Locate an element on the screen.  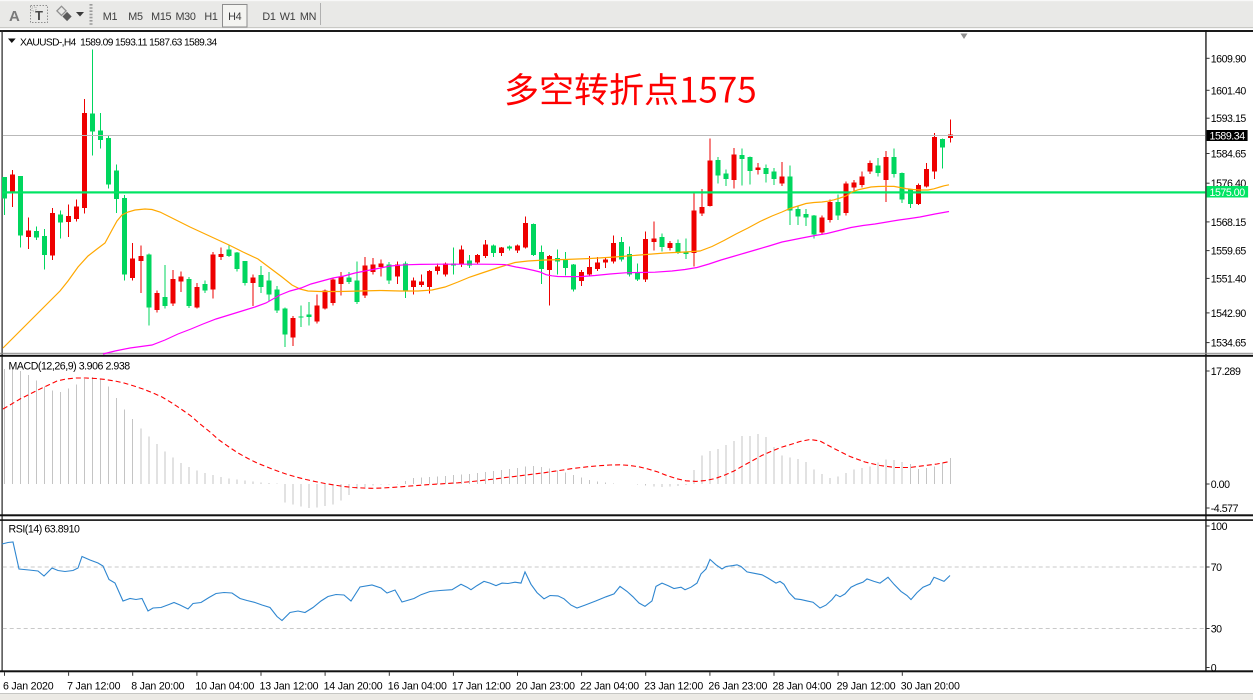
svg-text: 70 is located at coordinates (1216, 568).